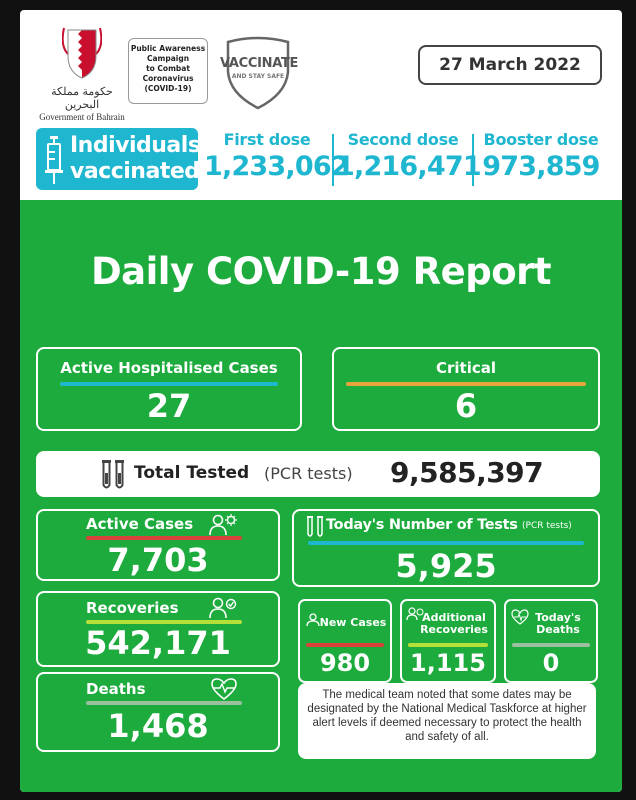 This screenshot has width=636, height=800. I want to click on additional-recoveries-label-1: Additional, so click(454, 617).